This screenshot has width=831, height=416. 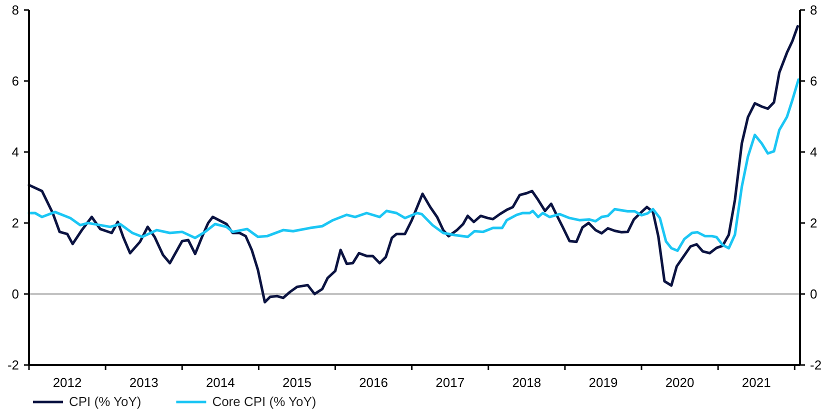 What do you see at coordinates (67, 382) in the screenshot?
I see `x-tick-label: 2012` at bounding box center [67, 382].